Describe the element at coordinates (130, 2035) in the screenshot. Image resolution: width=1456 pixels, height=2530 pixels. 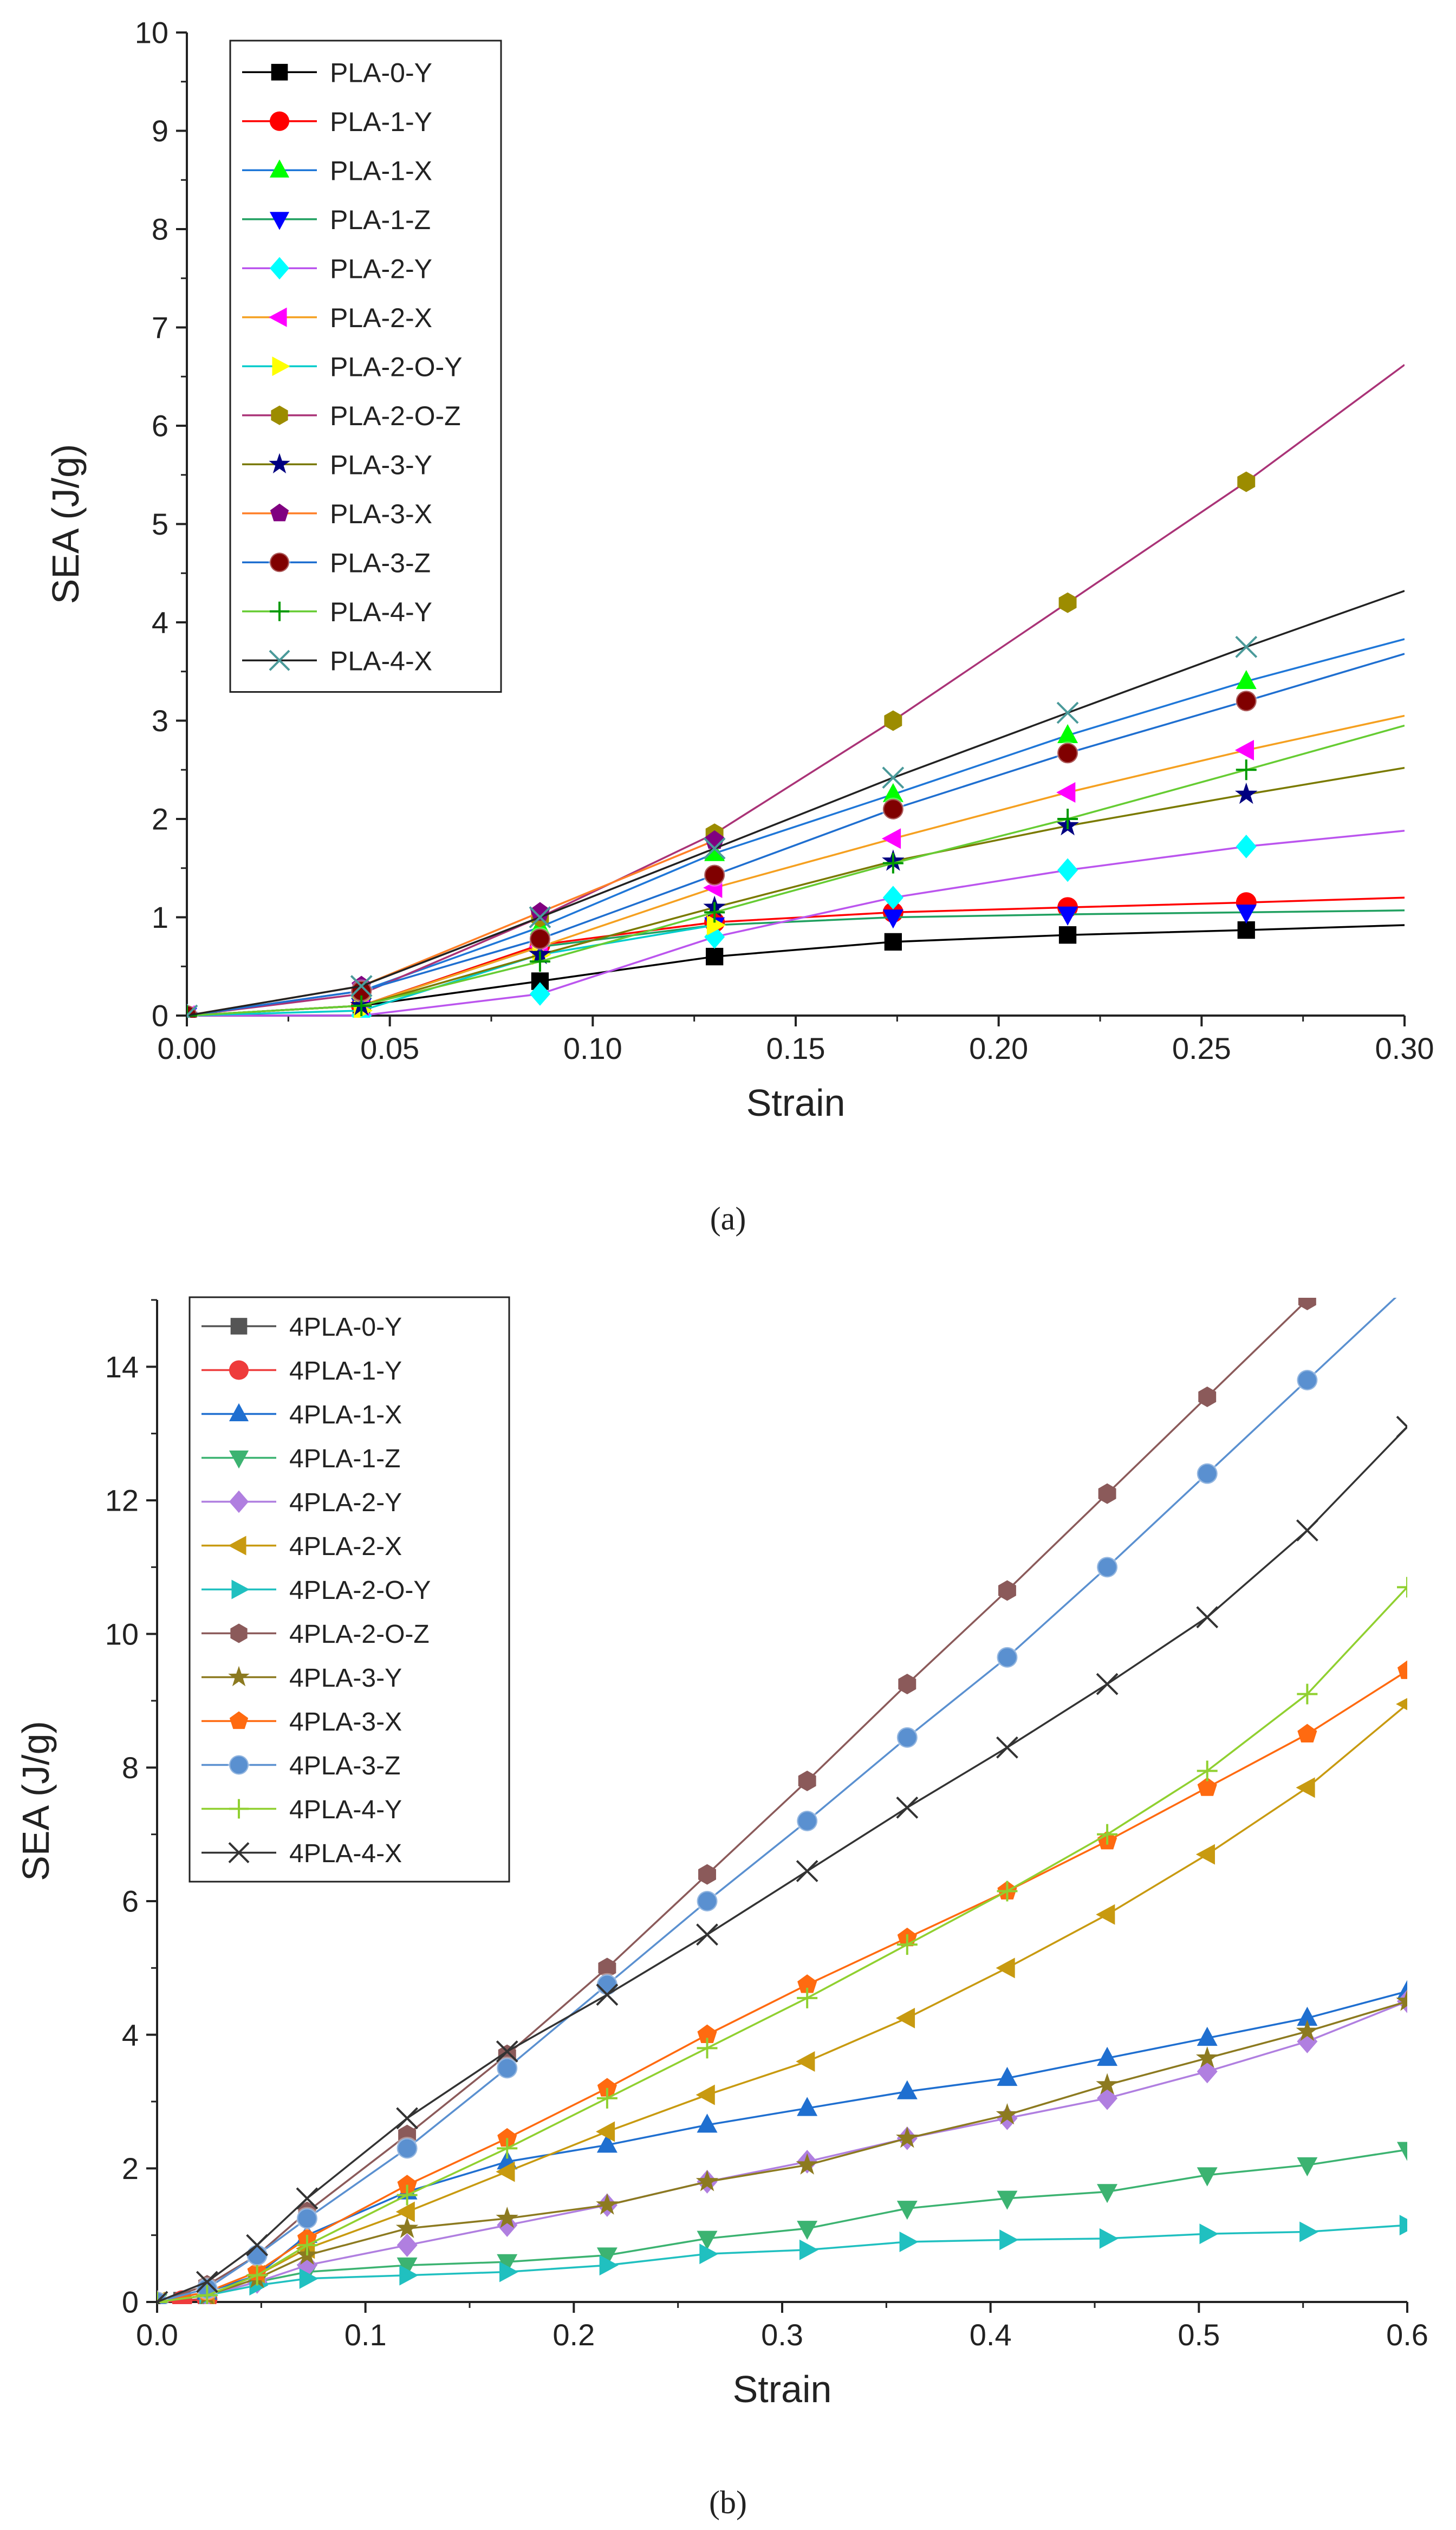
I see `panel-b-y-tick-label: 4` at that location.